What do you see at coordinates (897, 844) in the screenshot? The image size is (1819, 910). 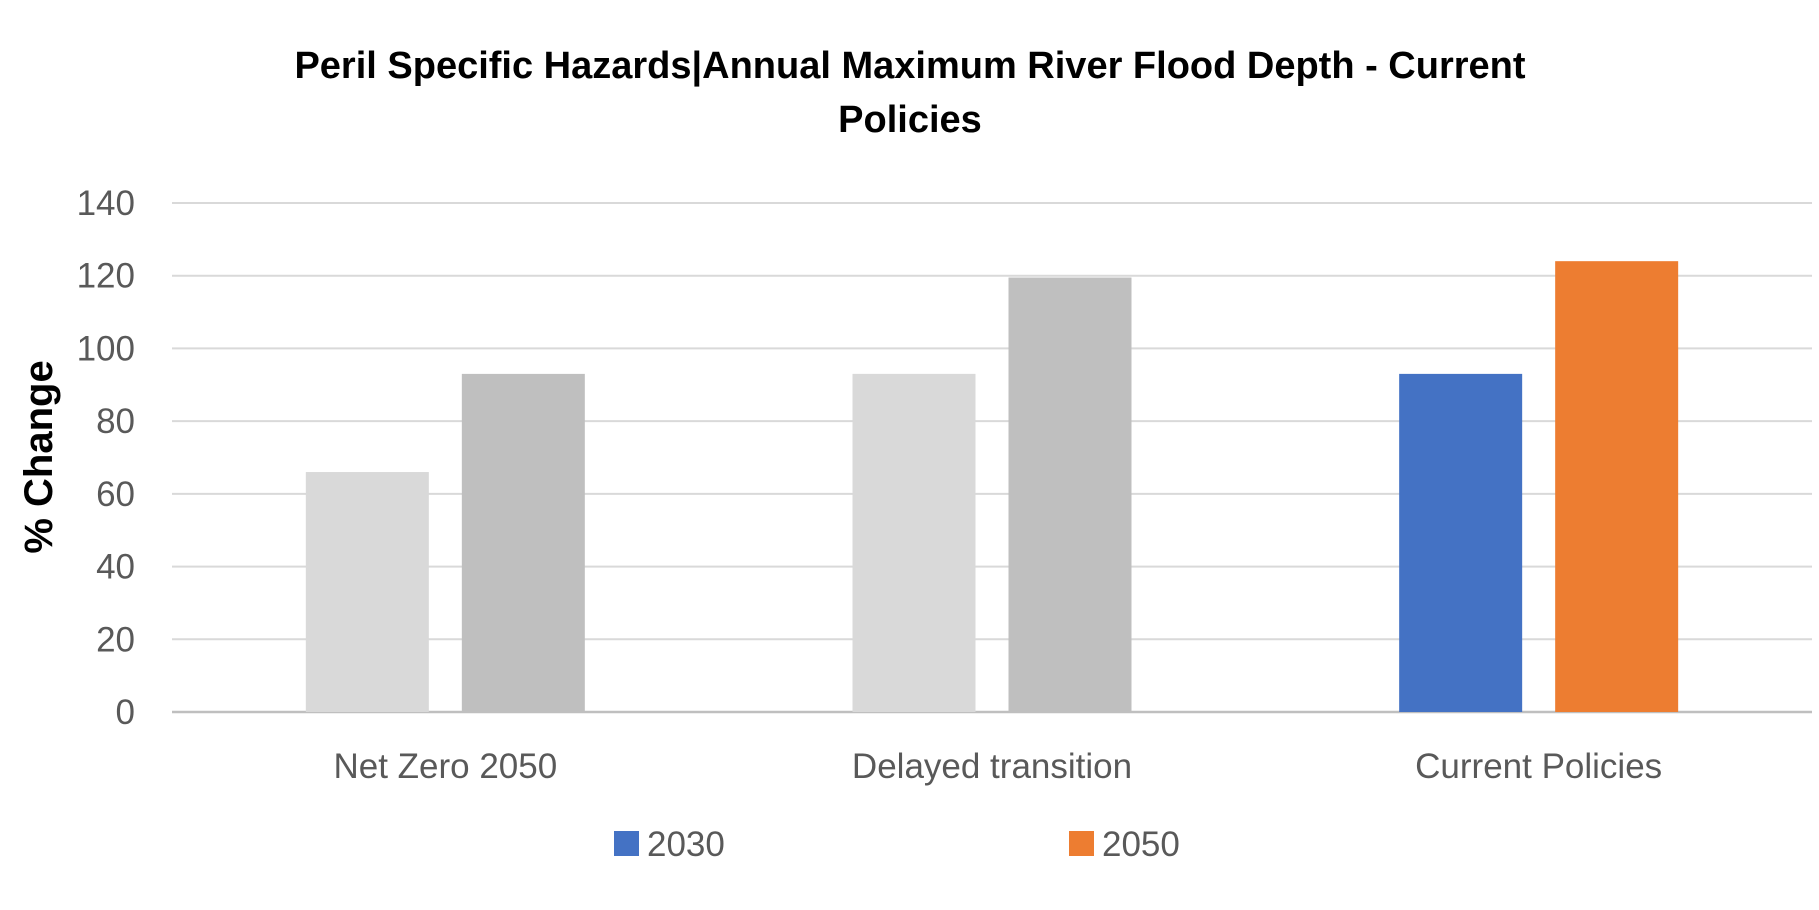 I see `legend: 2030 2050` at bounding box center [897, 844].